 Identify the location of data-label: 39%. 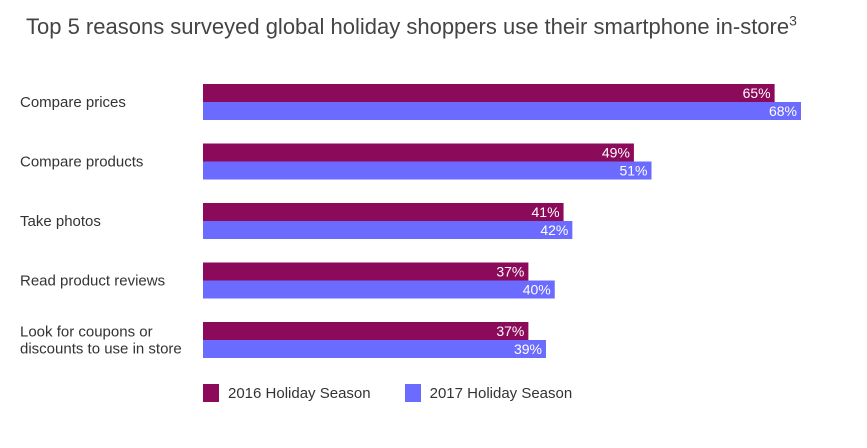
(528, 349).